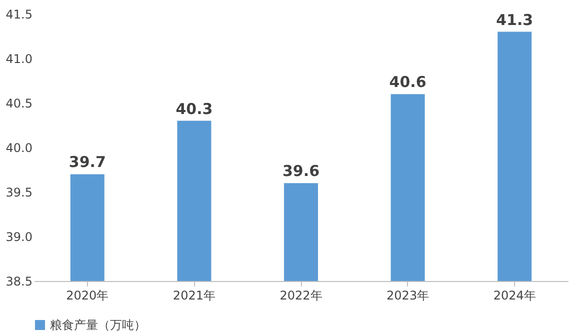 This screenshot has height=336, width=580. I want to click on data-label: 39.7, so click(87, 162).